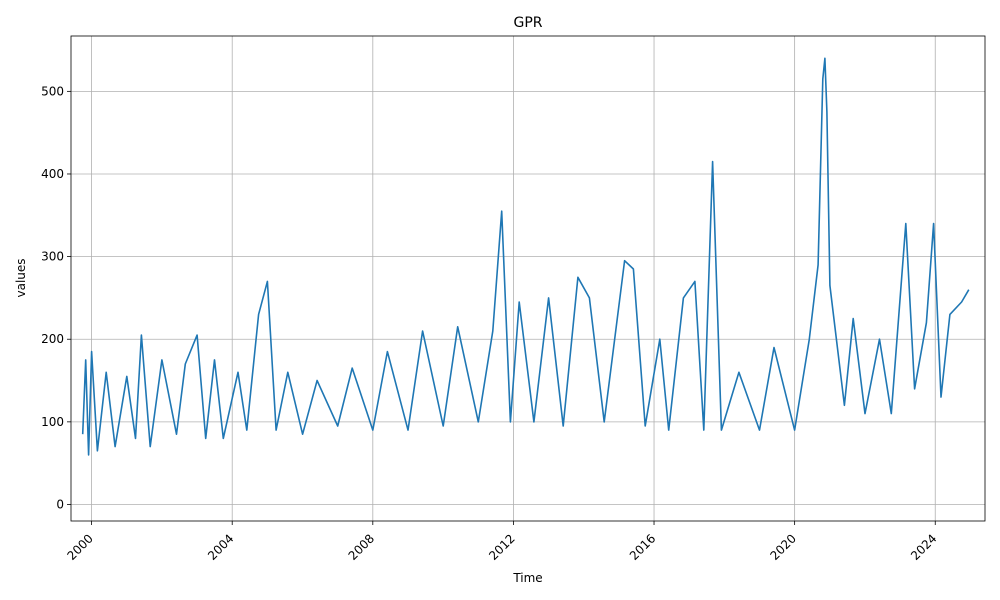 This screenshot has height=600, width=1000. I want to click on x-tick-label: 2020, so click(782, 546).